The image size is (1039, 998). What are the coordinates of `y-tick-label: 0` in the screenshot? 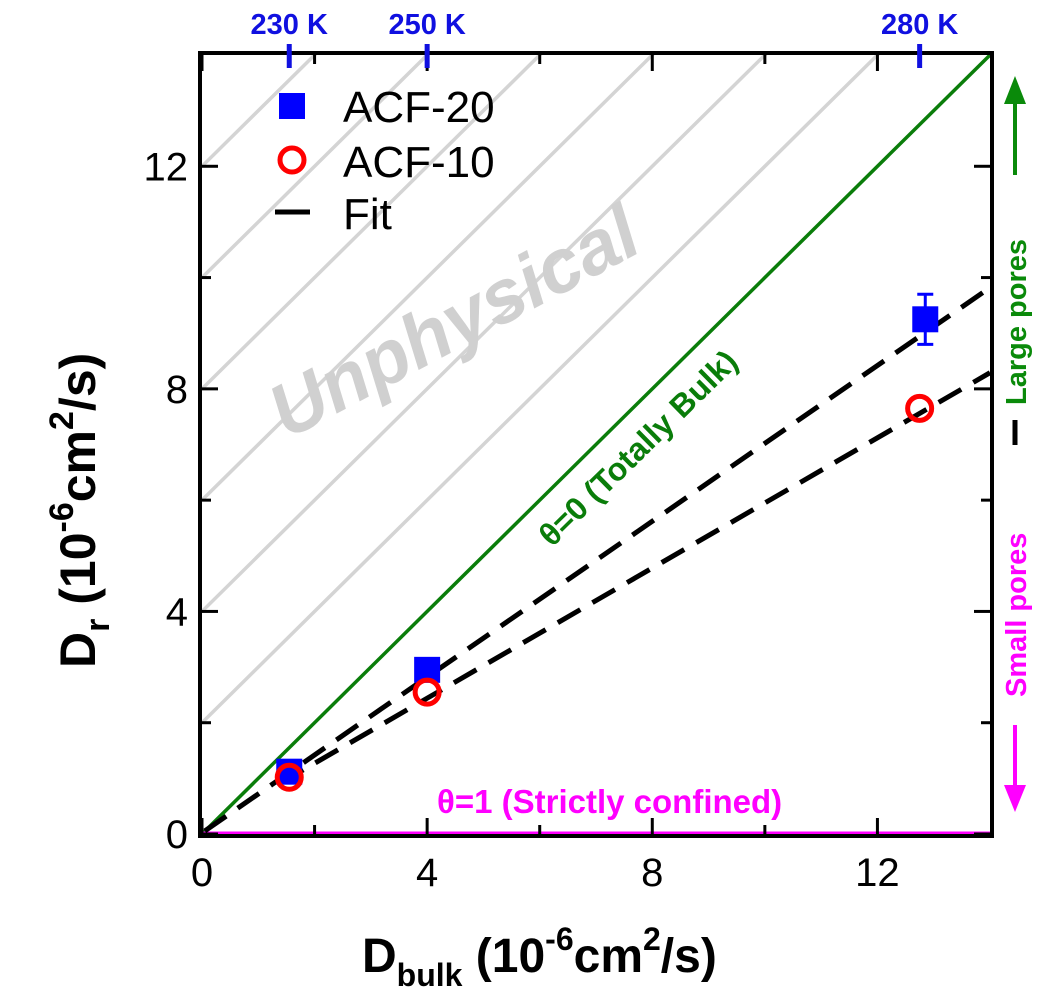 It's located at (177, 835).